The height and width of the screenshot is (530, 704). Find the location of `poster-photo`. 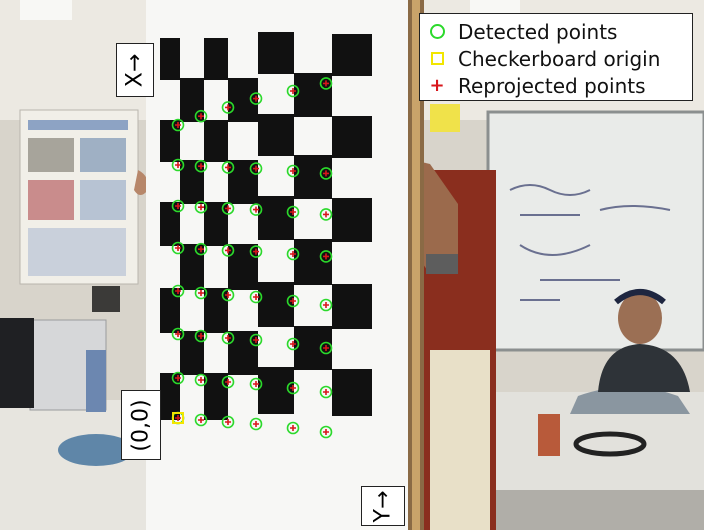

poster-photo is located at coordinates (106, 299).